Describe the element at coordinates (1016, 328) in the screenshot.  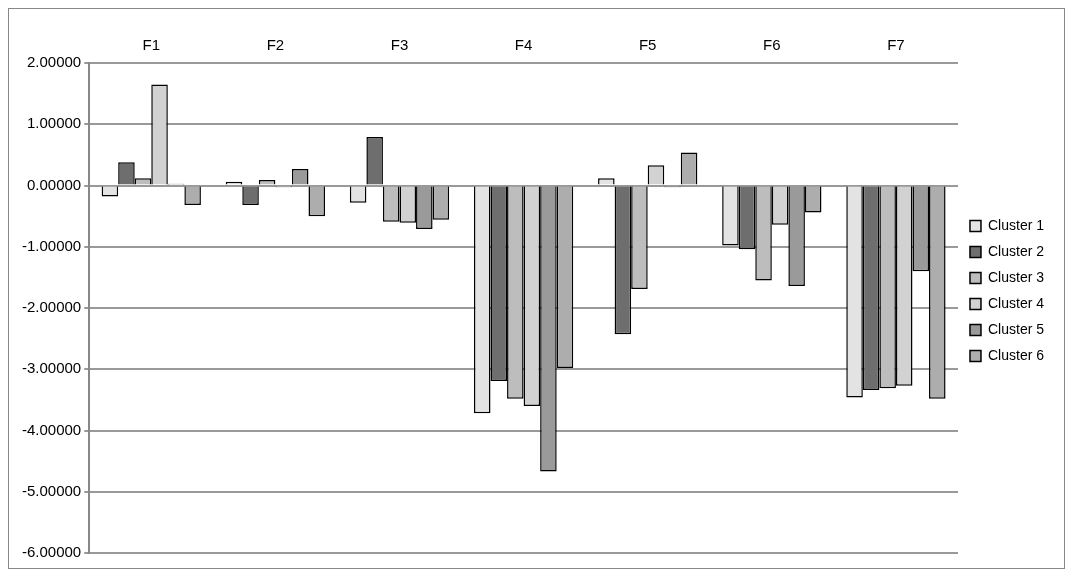
I see `legend-label: Cluster 5` at that location.